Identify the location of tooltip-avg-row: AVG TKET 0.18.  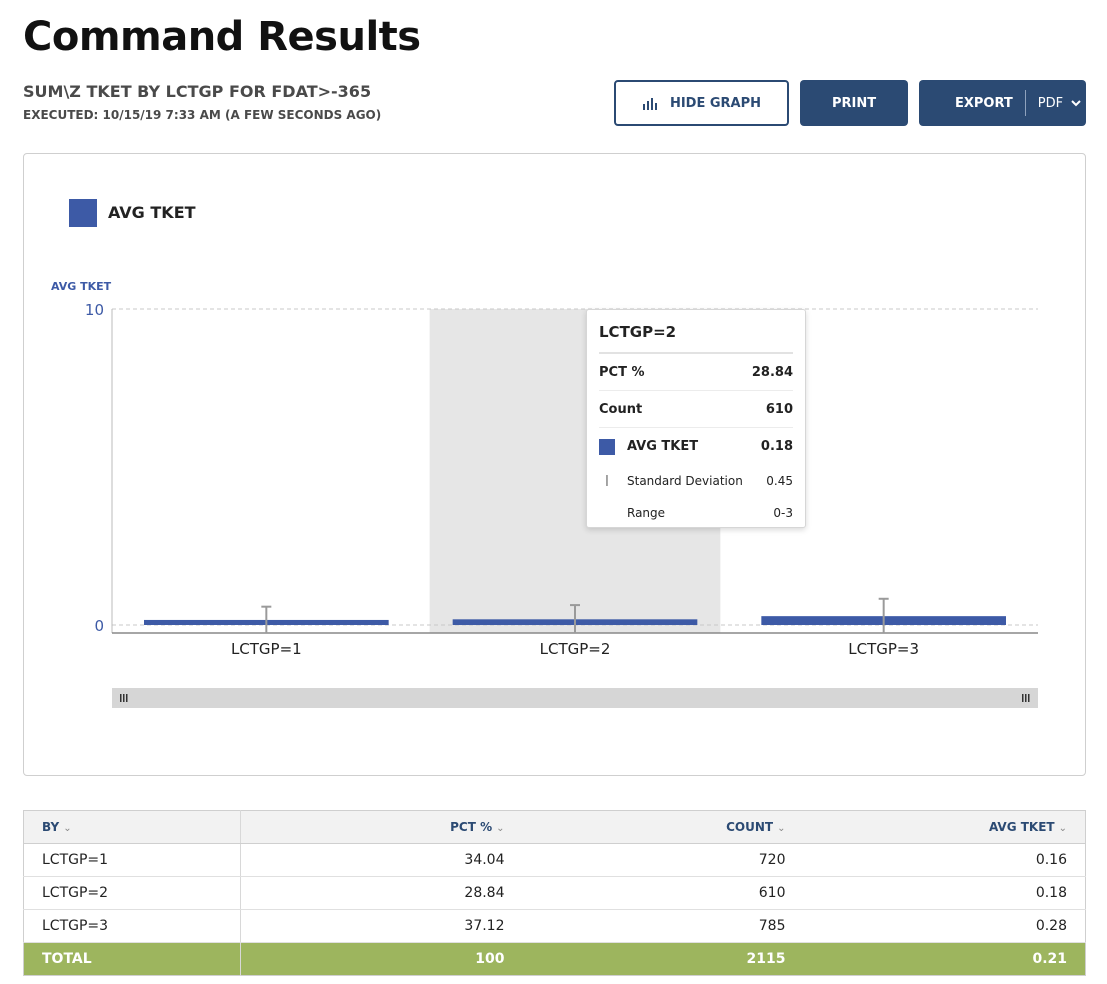
(696, 446).